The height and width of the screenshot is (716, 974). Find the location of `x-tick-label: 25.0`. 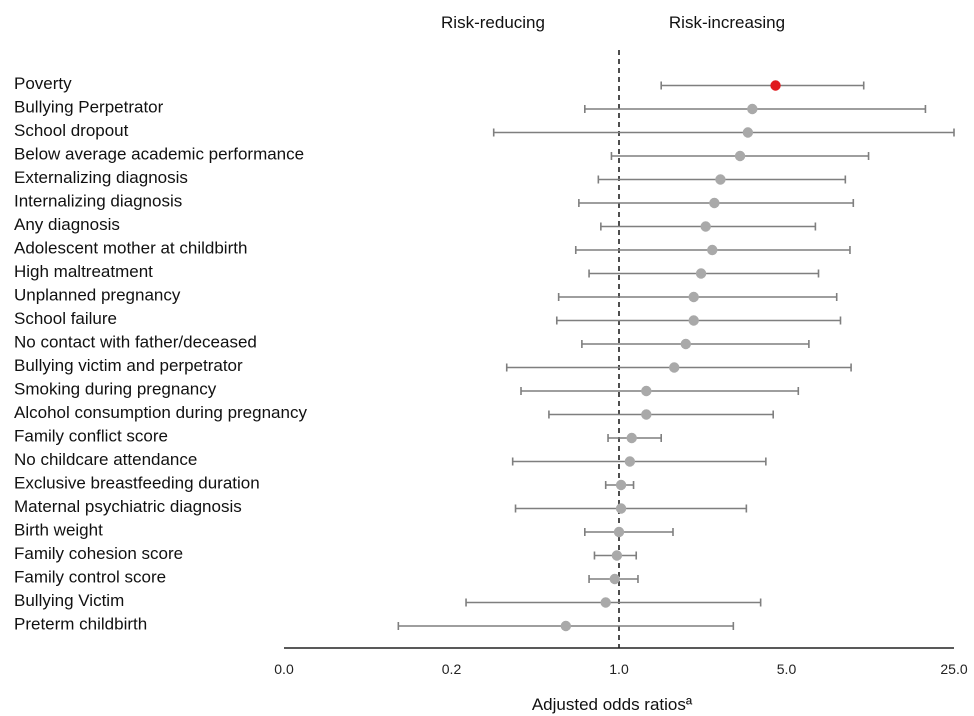

x-tick-label: 25.0 is located at coordinates (953, 669).